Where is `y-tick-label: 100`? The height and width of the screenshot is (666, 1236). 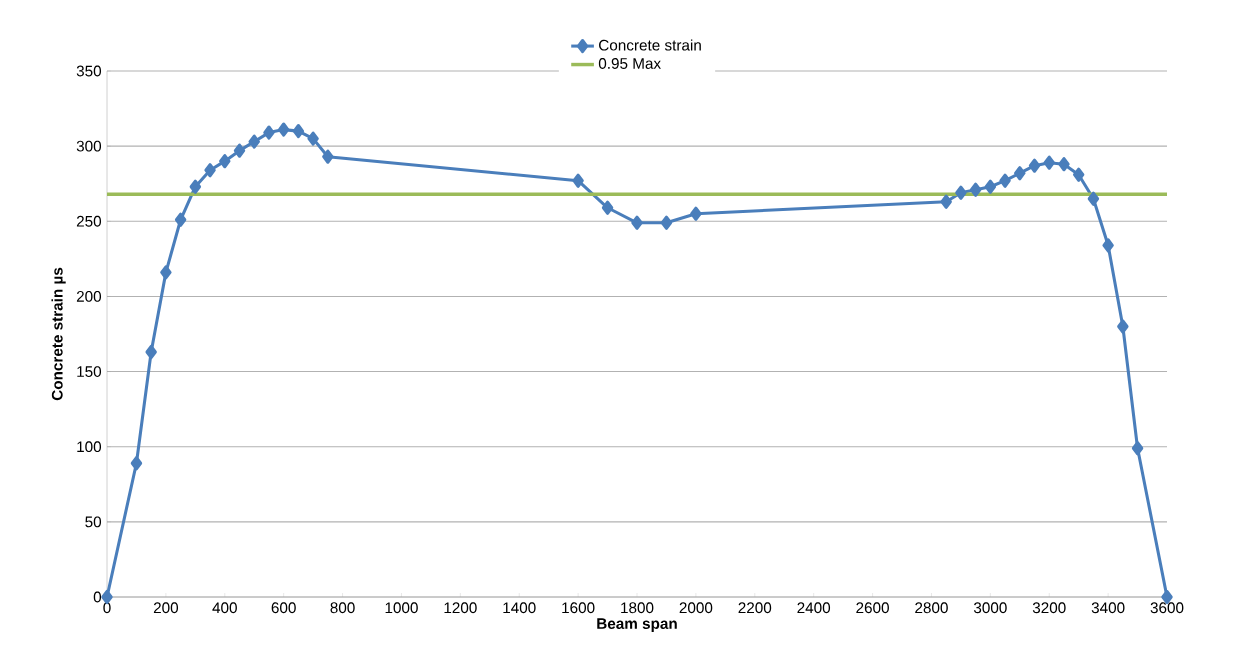 y-tick-label: 100 is located at coordinates (89, 447).